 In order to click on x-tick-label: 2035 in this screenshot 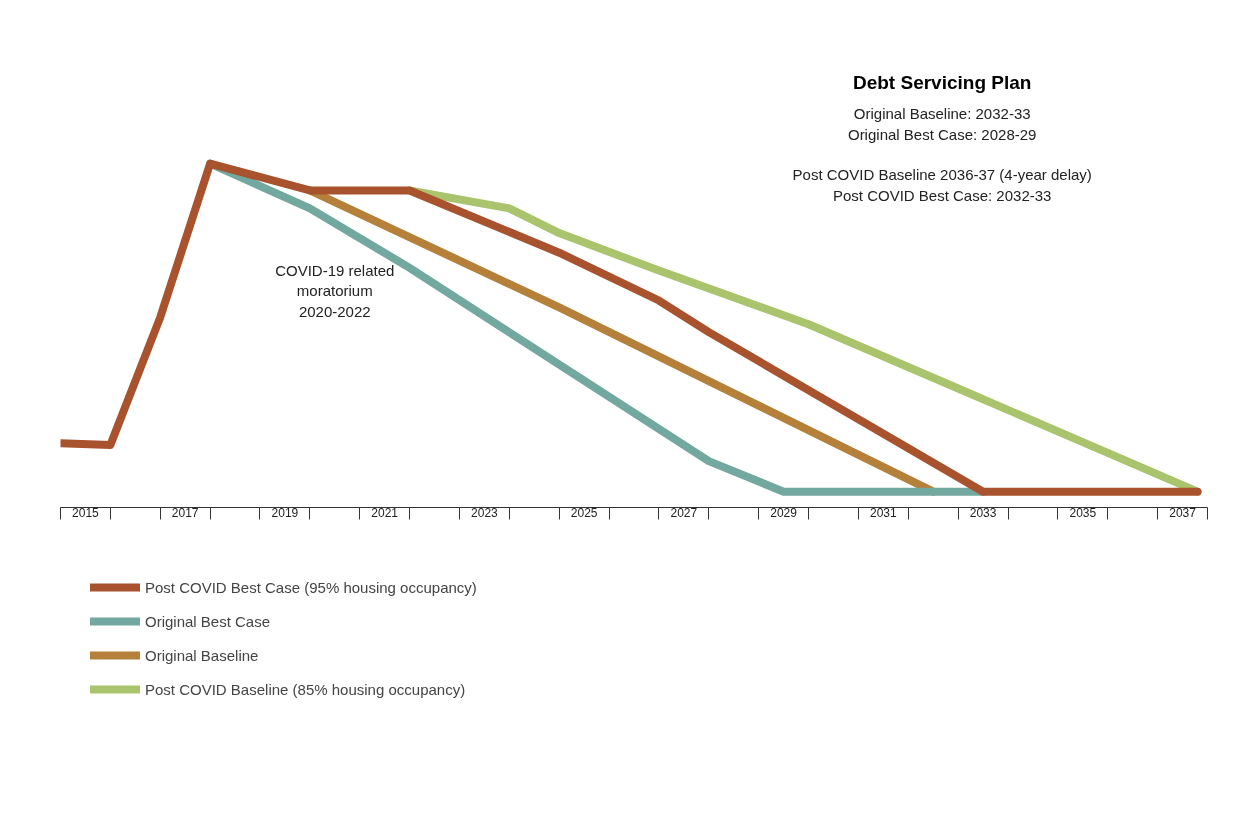, I will do `click(1083, 512)`.